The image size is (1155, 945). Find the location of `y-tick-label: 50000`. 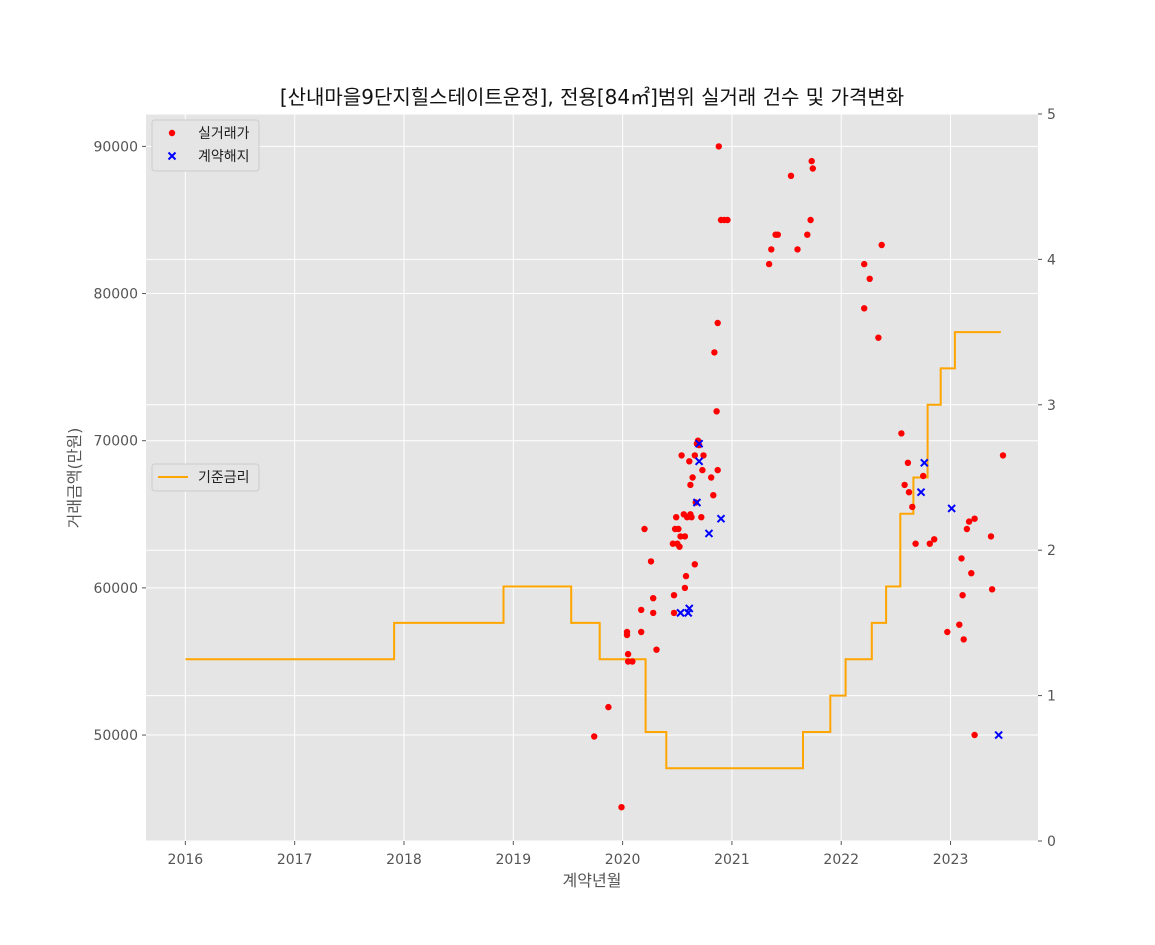

y-tick-label: 50000 is located at coordinates (115, 736).